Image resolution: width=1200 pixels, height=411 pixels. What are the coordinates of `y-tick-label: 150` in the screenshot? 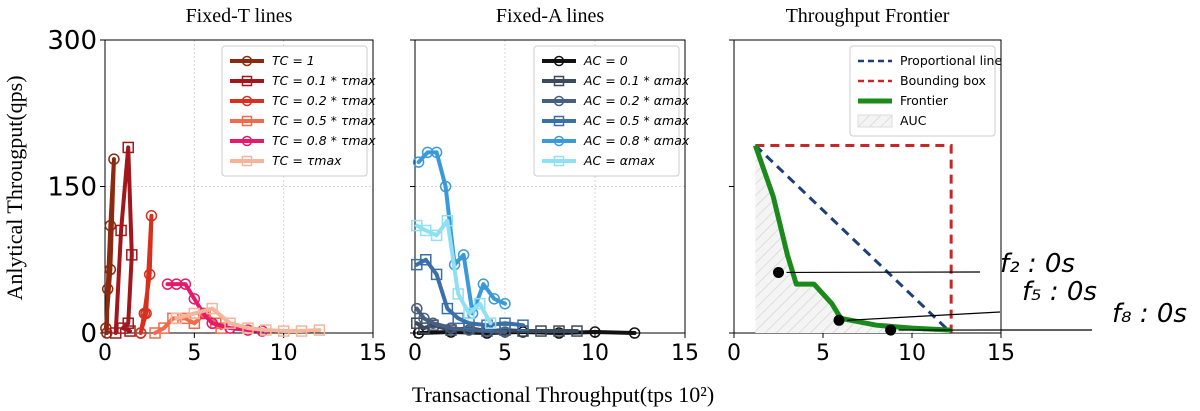 It's located at (72, 188).